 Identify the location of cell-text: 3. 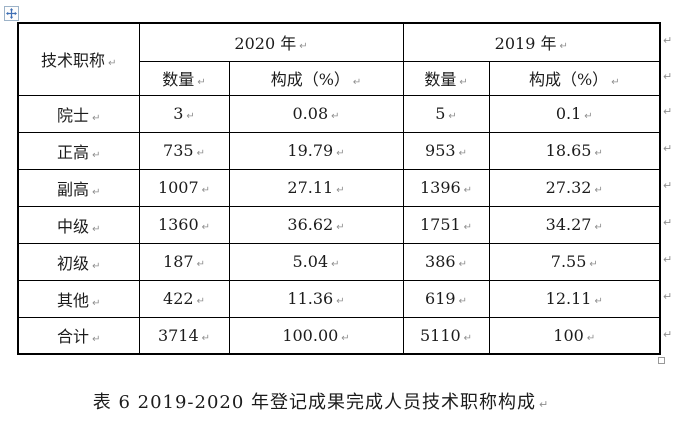
(178, 113).